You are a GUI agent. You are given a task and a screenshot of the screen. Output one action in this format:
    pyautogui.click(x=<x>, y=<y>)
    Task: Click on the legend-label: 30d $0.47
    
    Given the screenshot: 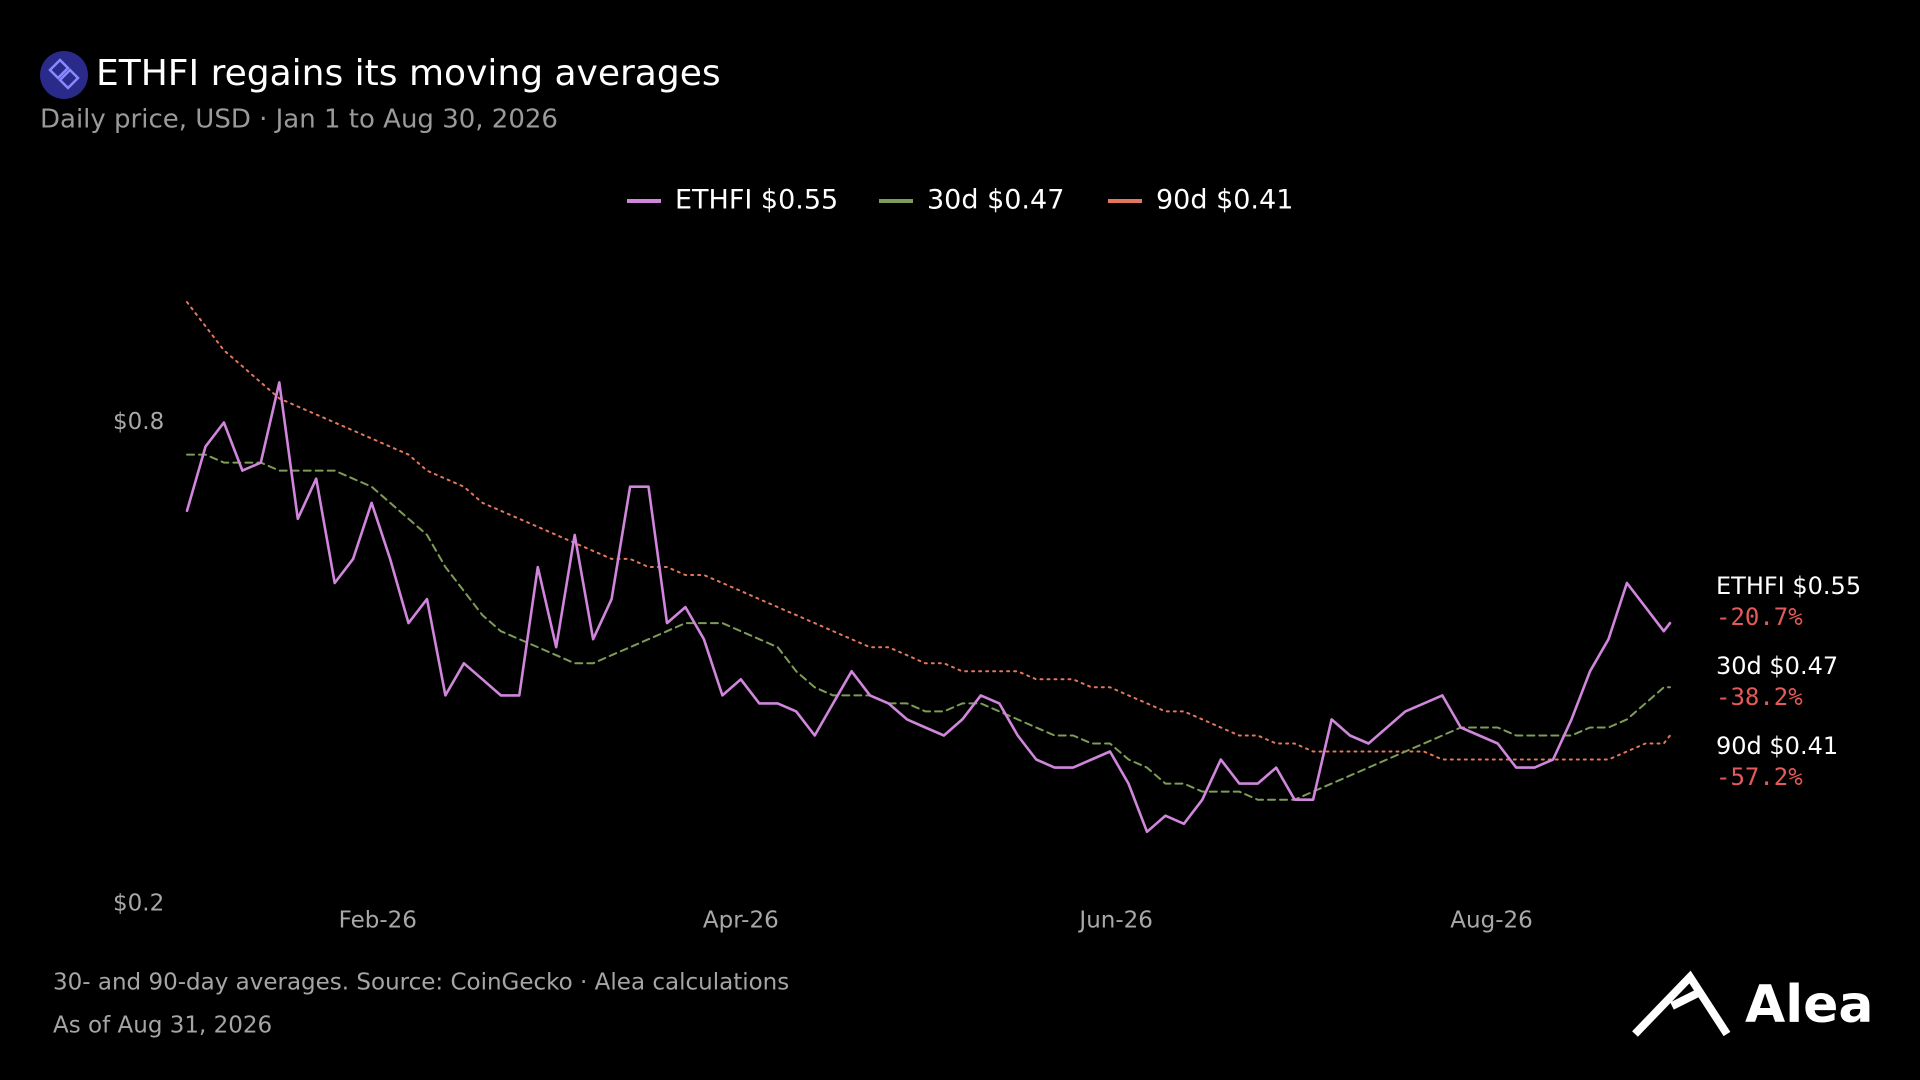 What is the action you would take?
    pyautogui.click(x=995, y=200)
    